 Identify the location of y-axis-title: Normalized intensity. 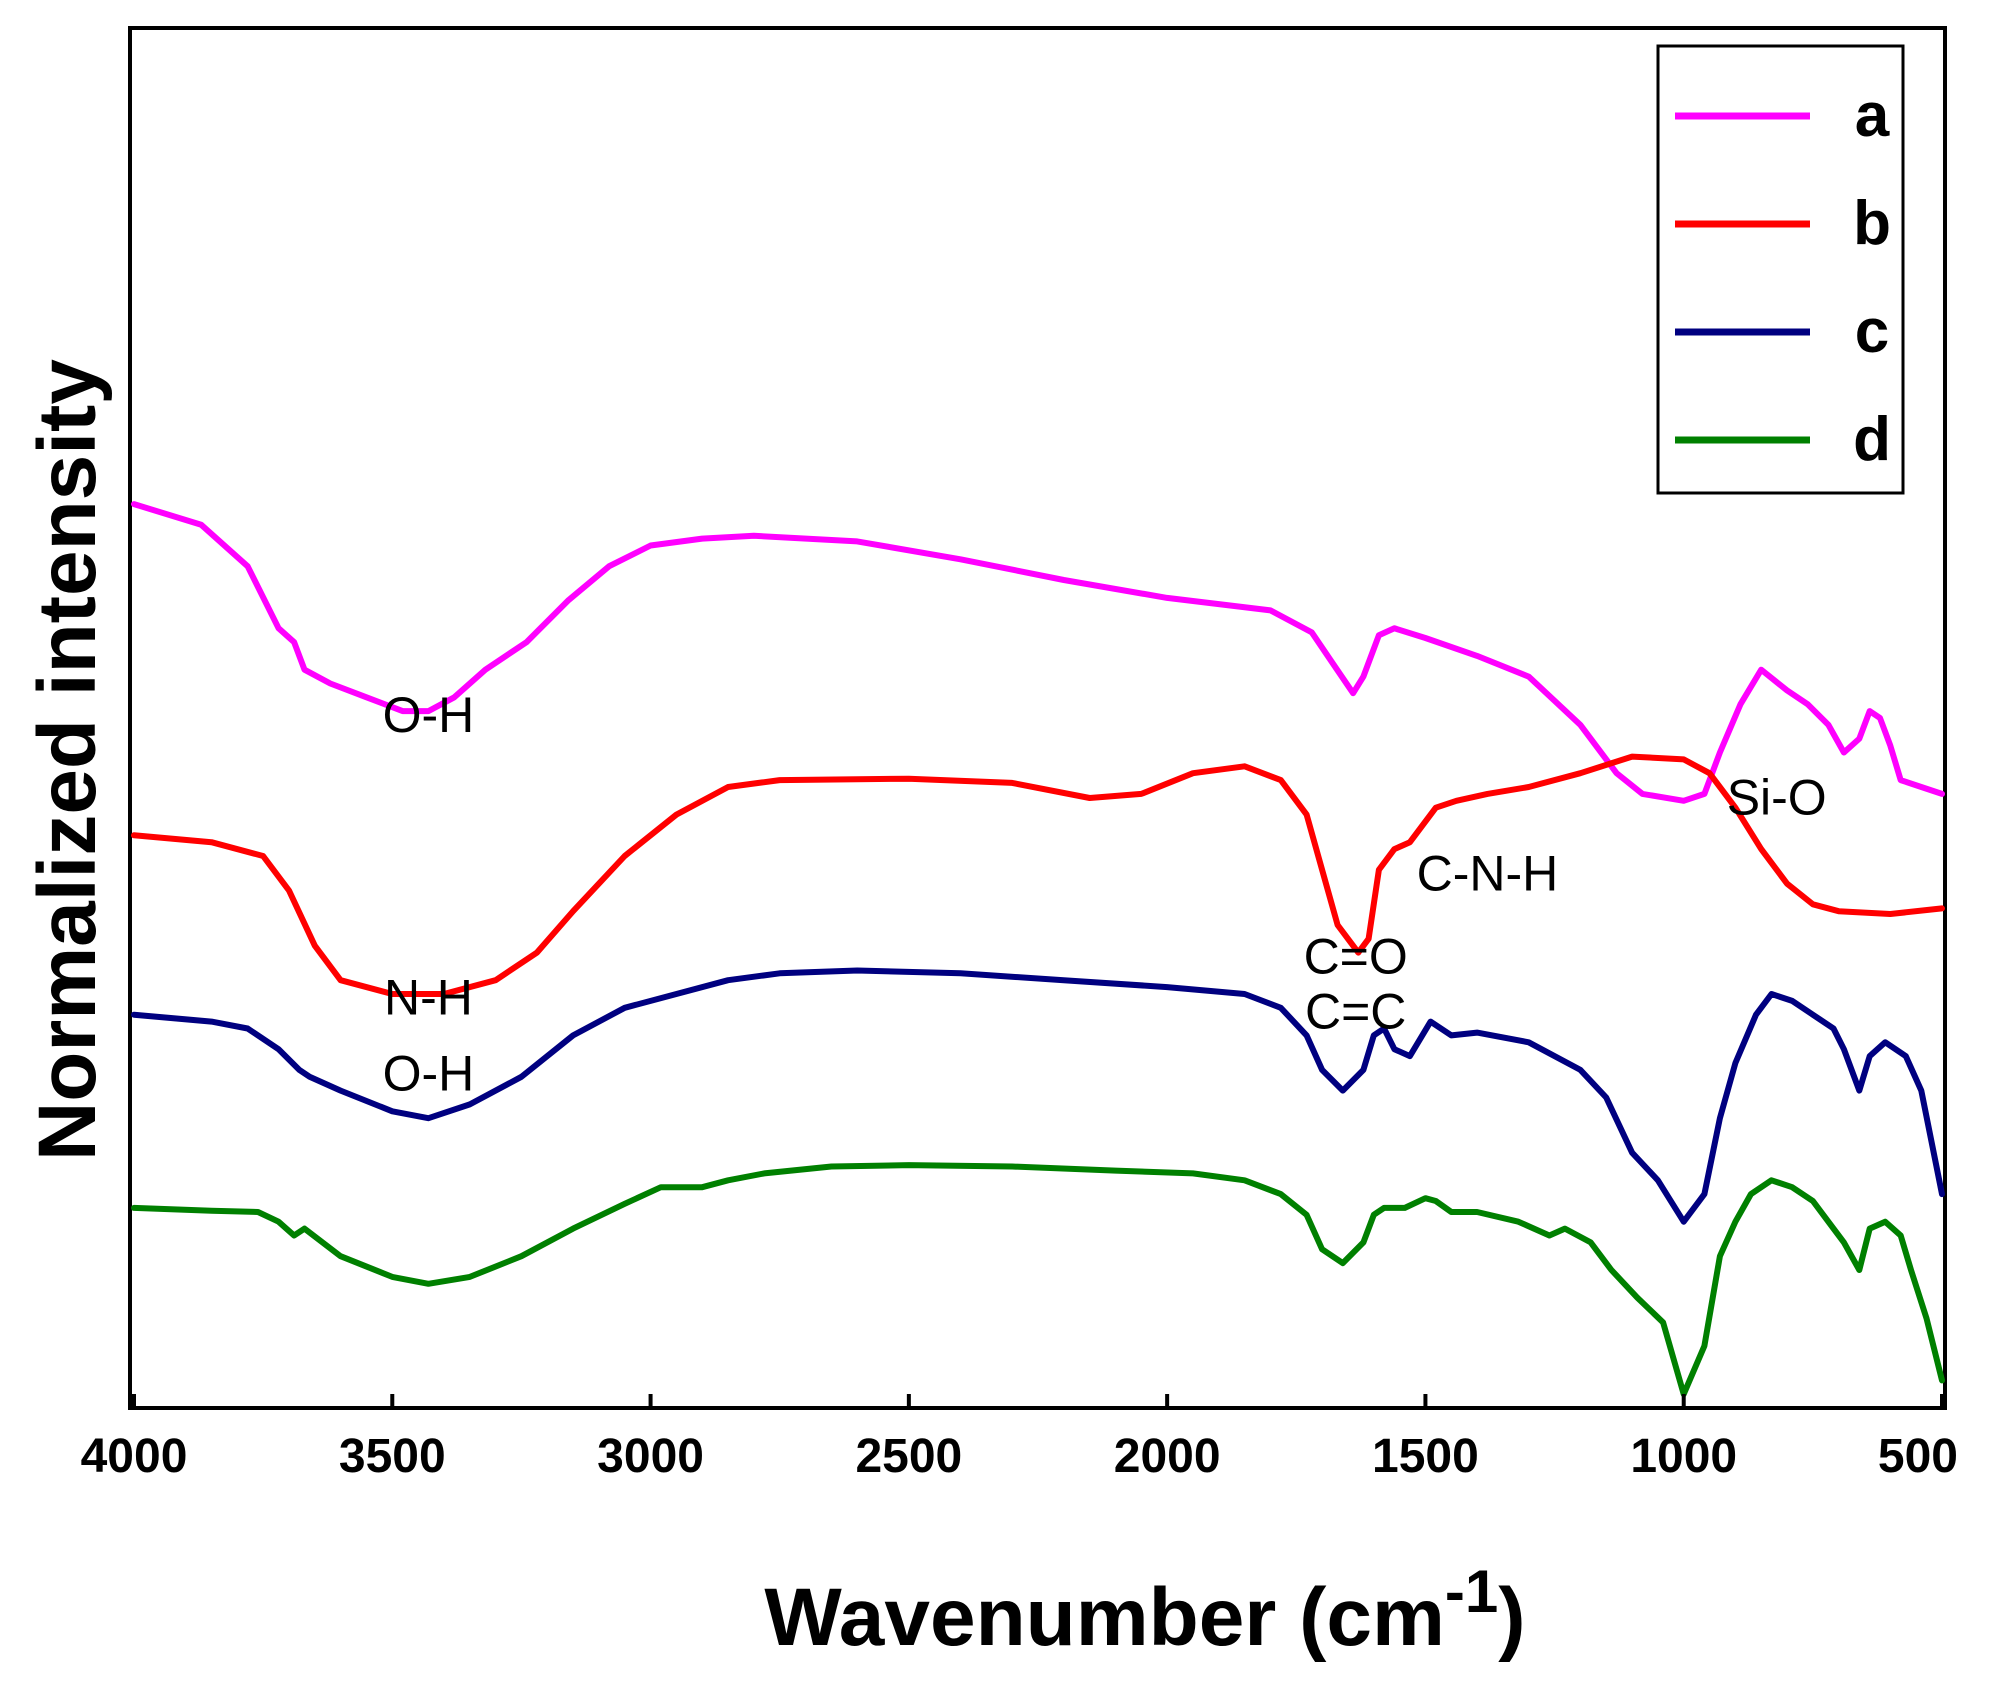
(67, 760).